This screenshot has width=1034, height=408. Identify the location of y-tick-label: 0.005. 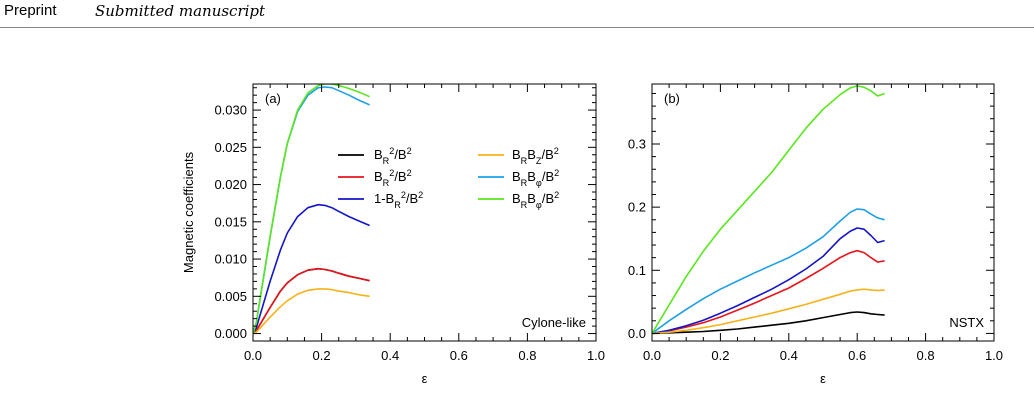
(230, 296).